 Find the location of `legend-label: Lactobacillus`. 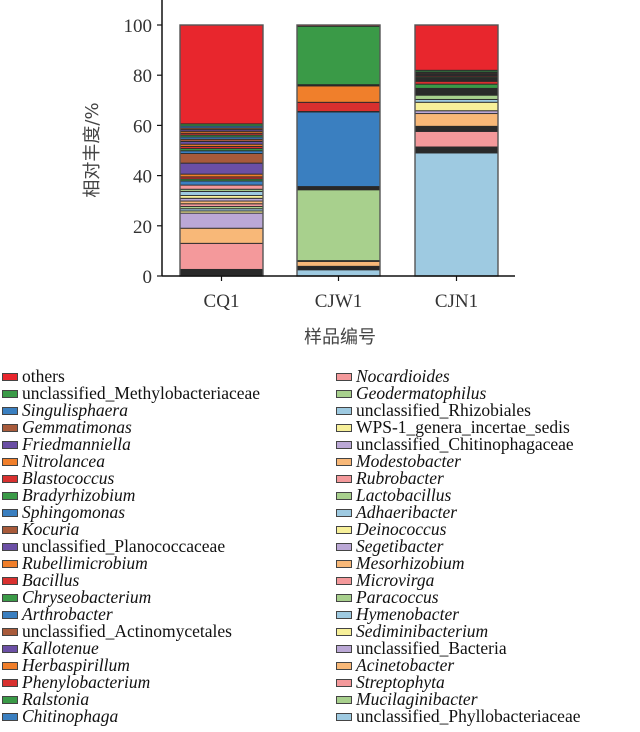

legend-label: Lactobacillus is located at coordinates (404, 495).